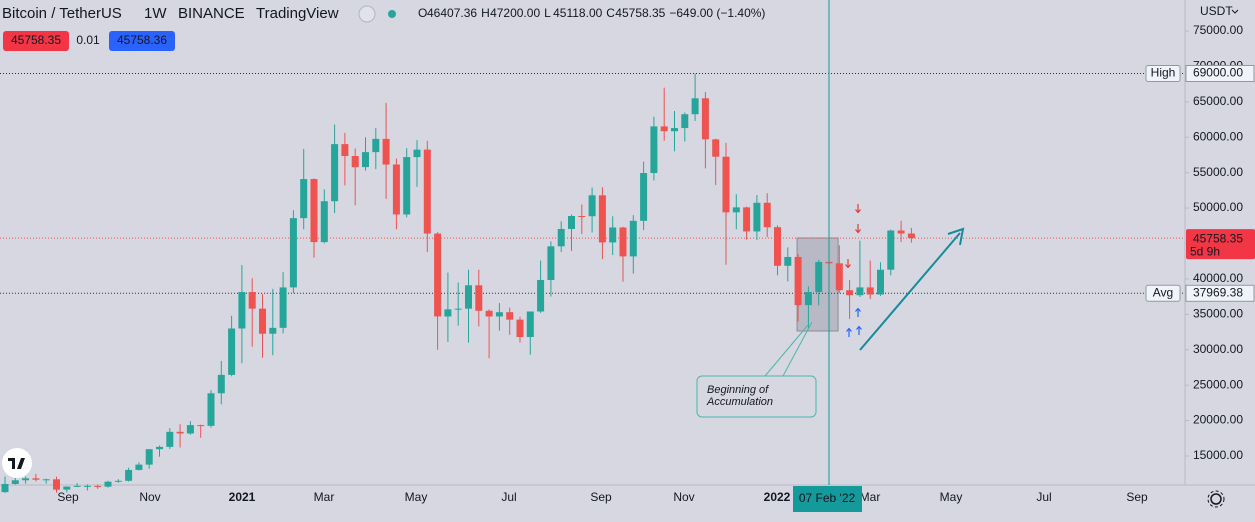 The height and width of the screenshot is (522, 1255). Describe the element at coordinates (683, 497) in the screenshot. I see `x-tick-label: Nov` at that location.